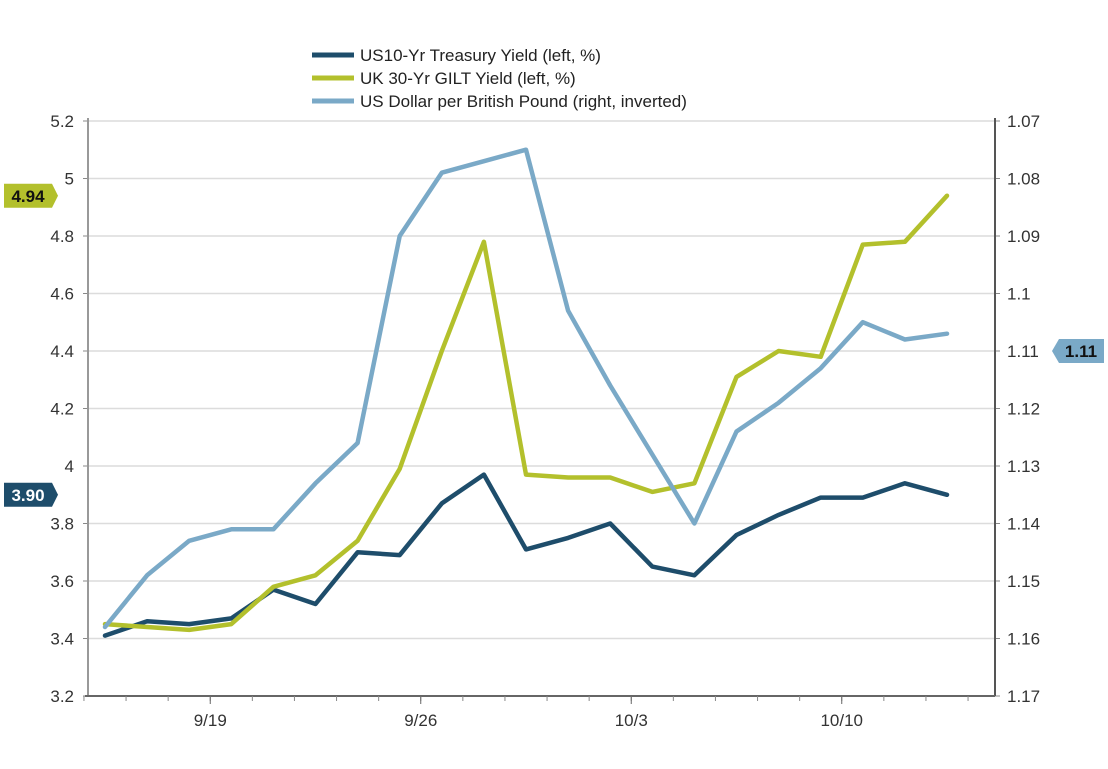 The height and width of the screenshot is (769, 1108). What do you see at coordinates (468, 78) in the screenshot?
I see `legend-label: UK 30-Yr GILT Yield (left, %)` at bounding box center [468, 78].